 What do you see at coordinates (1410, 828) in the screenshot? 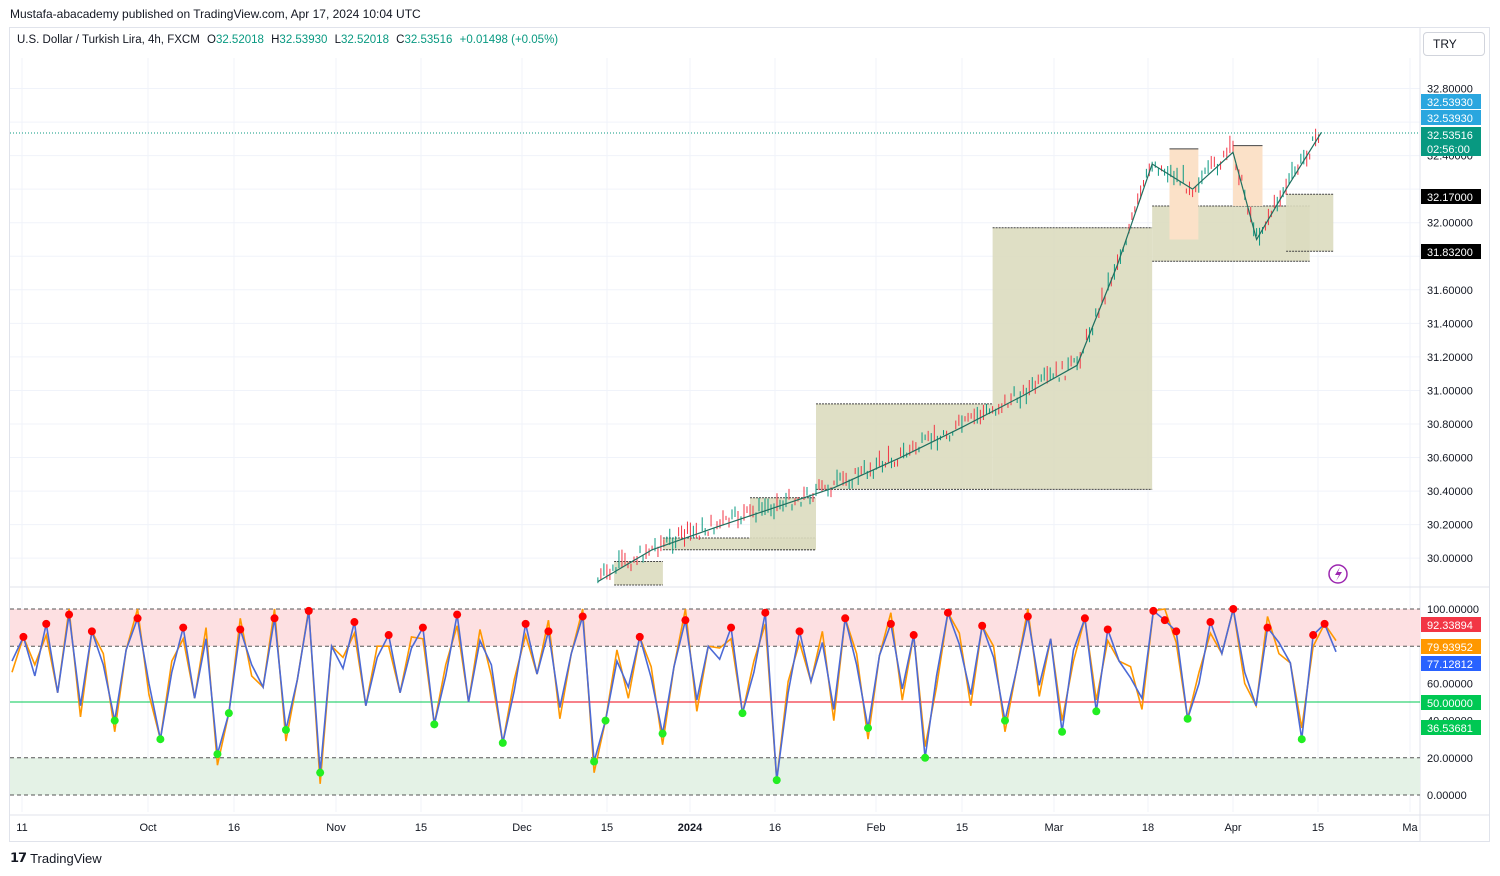
I see `time-axis-label: Ma` at bounding box center [1410, 828].